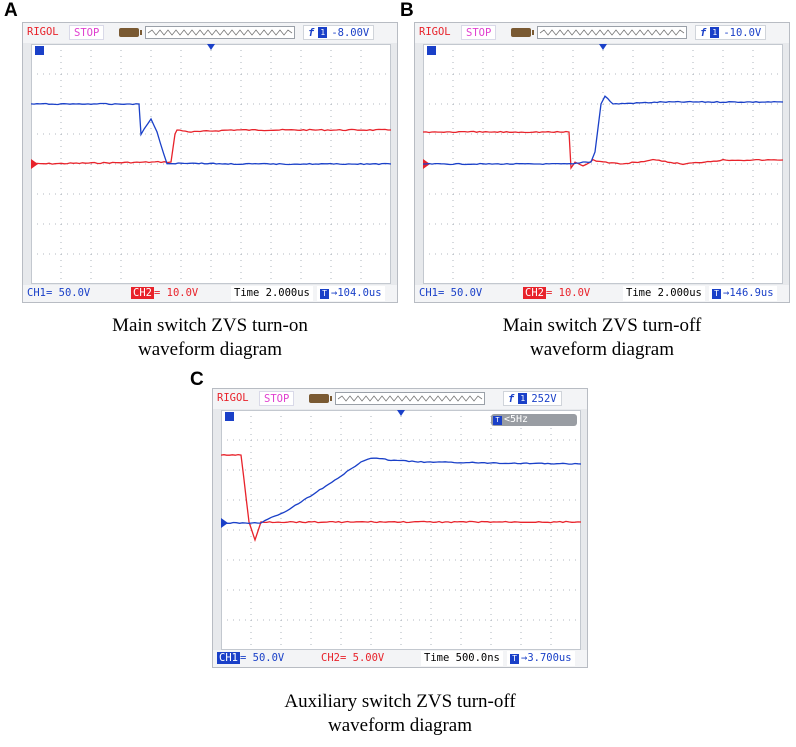  What do you see at coordinates (751, 293) in the screenshot?
I see `offset-value: 146.9us` at bounding box center [751, 293].